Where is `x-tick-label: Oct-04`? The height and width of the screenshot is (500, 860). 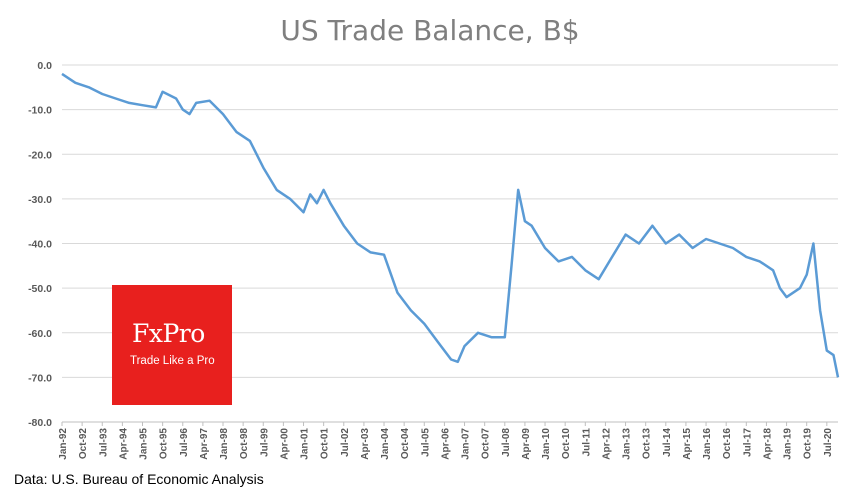 x-tick-label: Oct-04 is located at coordinates (405, 444).